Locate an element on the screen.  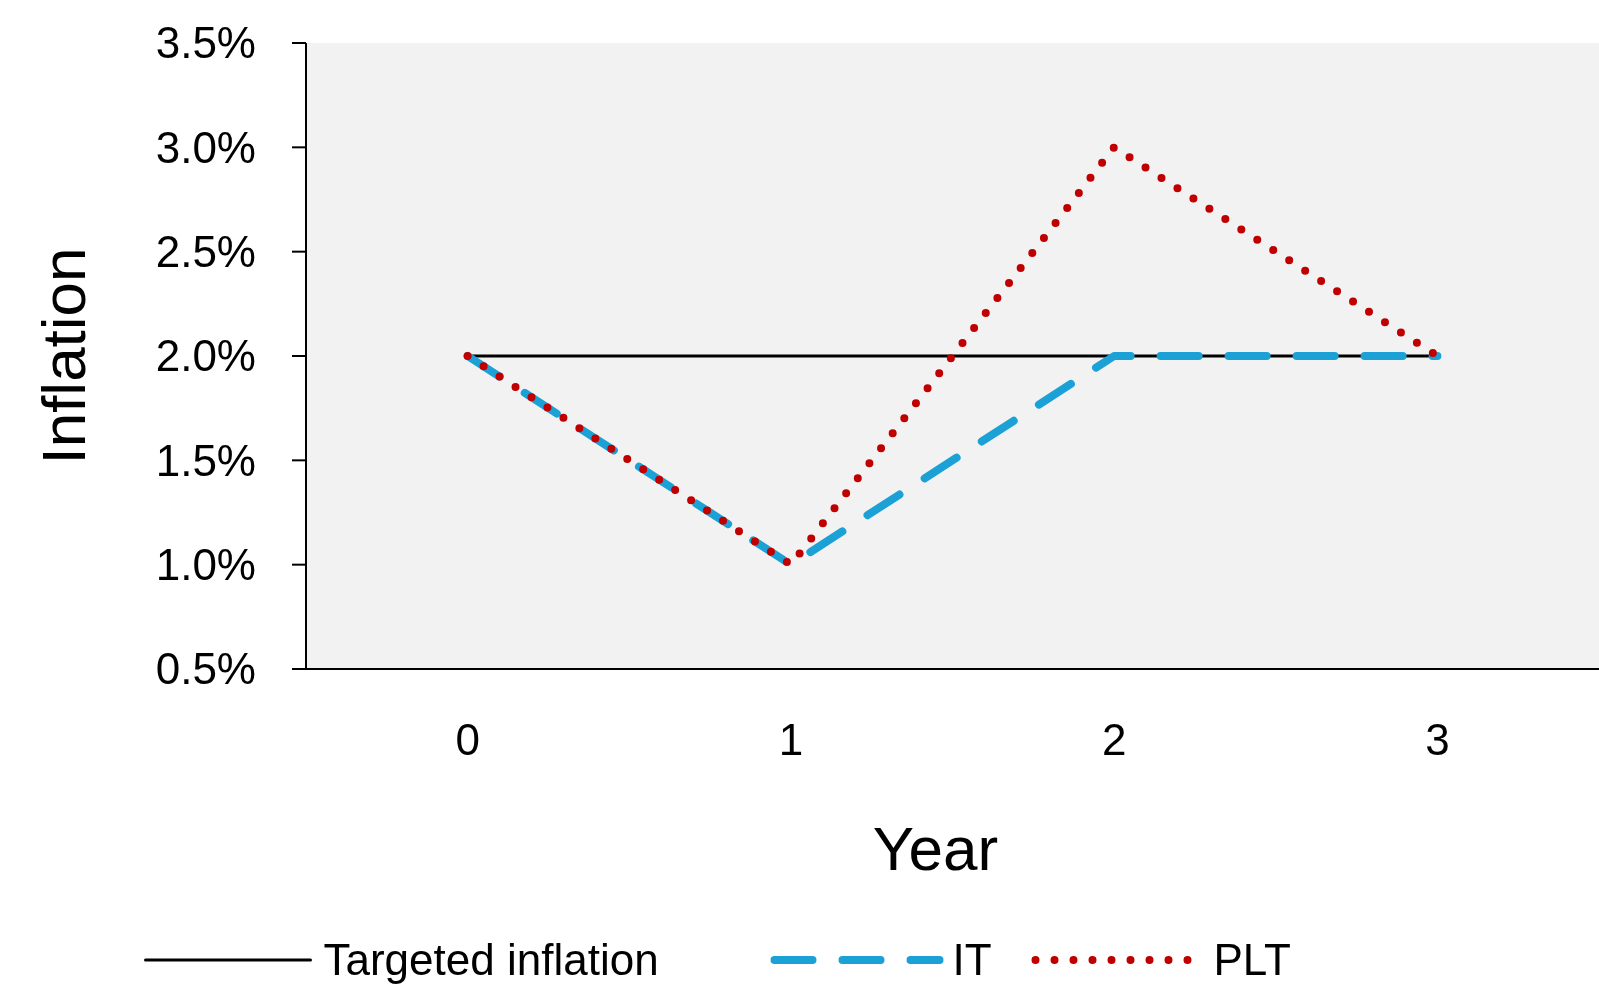
y-tick-label: 2.5% is located at coordinates (205, 252).